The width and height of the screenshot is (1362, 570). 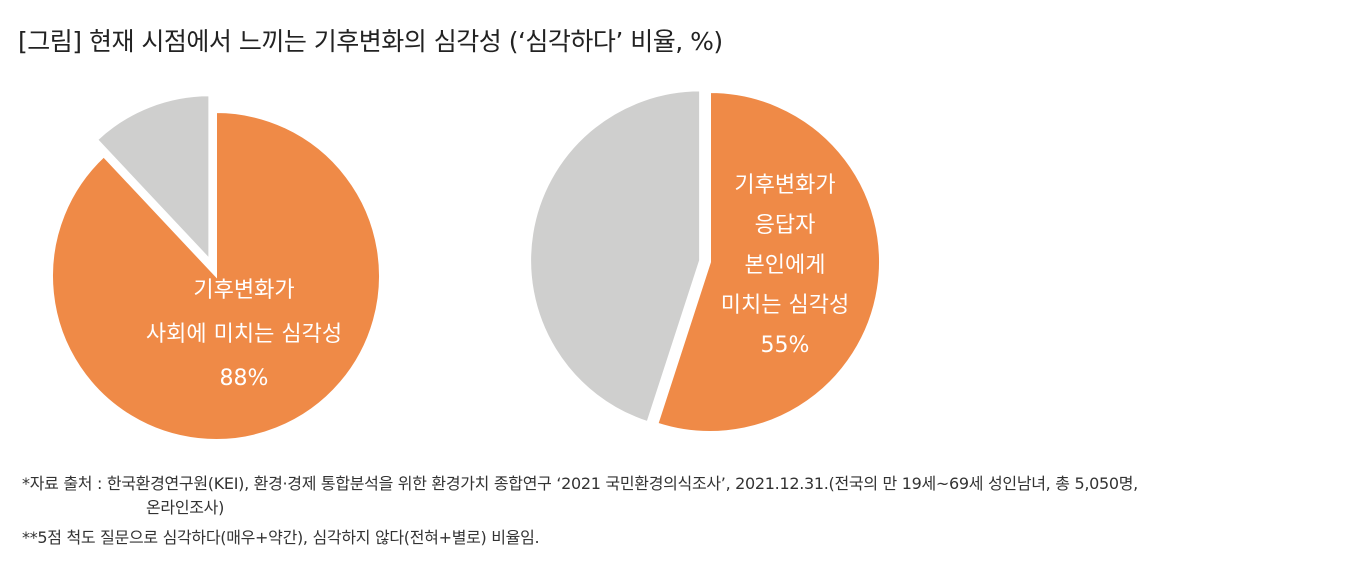 What do you see at coordinates (785, 265) in the screenshot?
I see `pie-label-line: 본인에게` at bounding box center [785, 265].